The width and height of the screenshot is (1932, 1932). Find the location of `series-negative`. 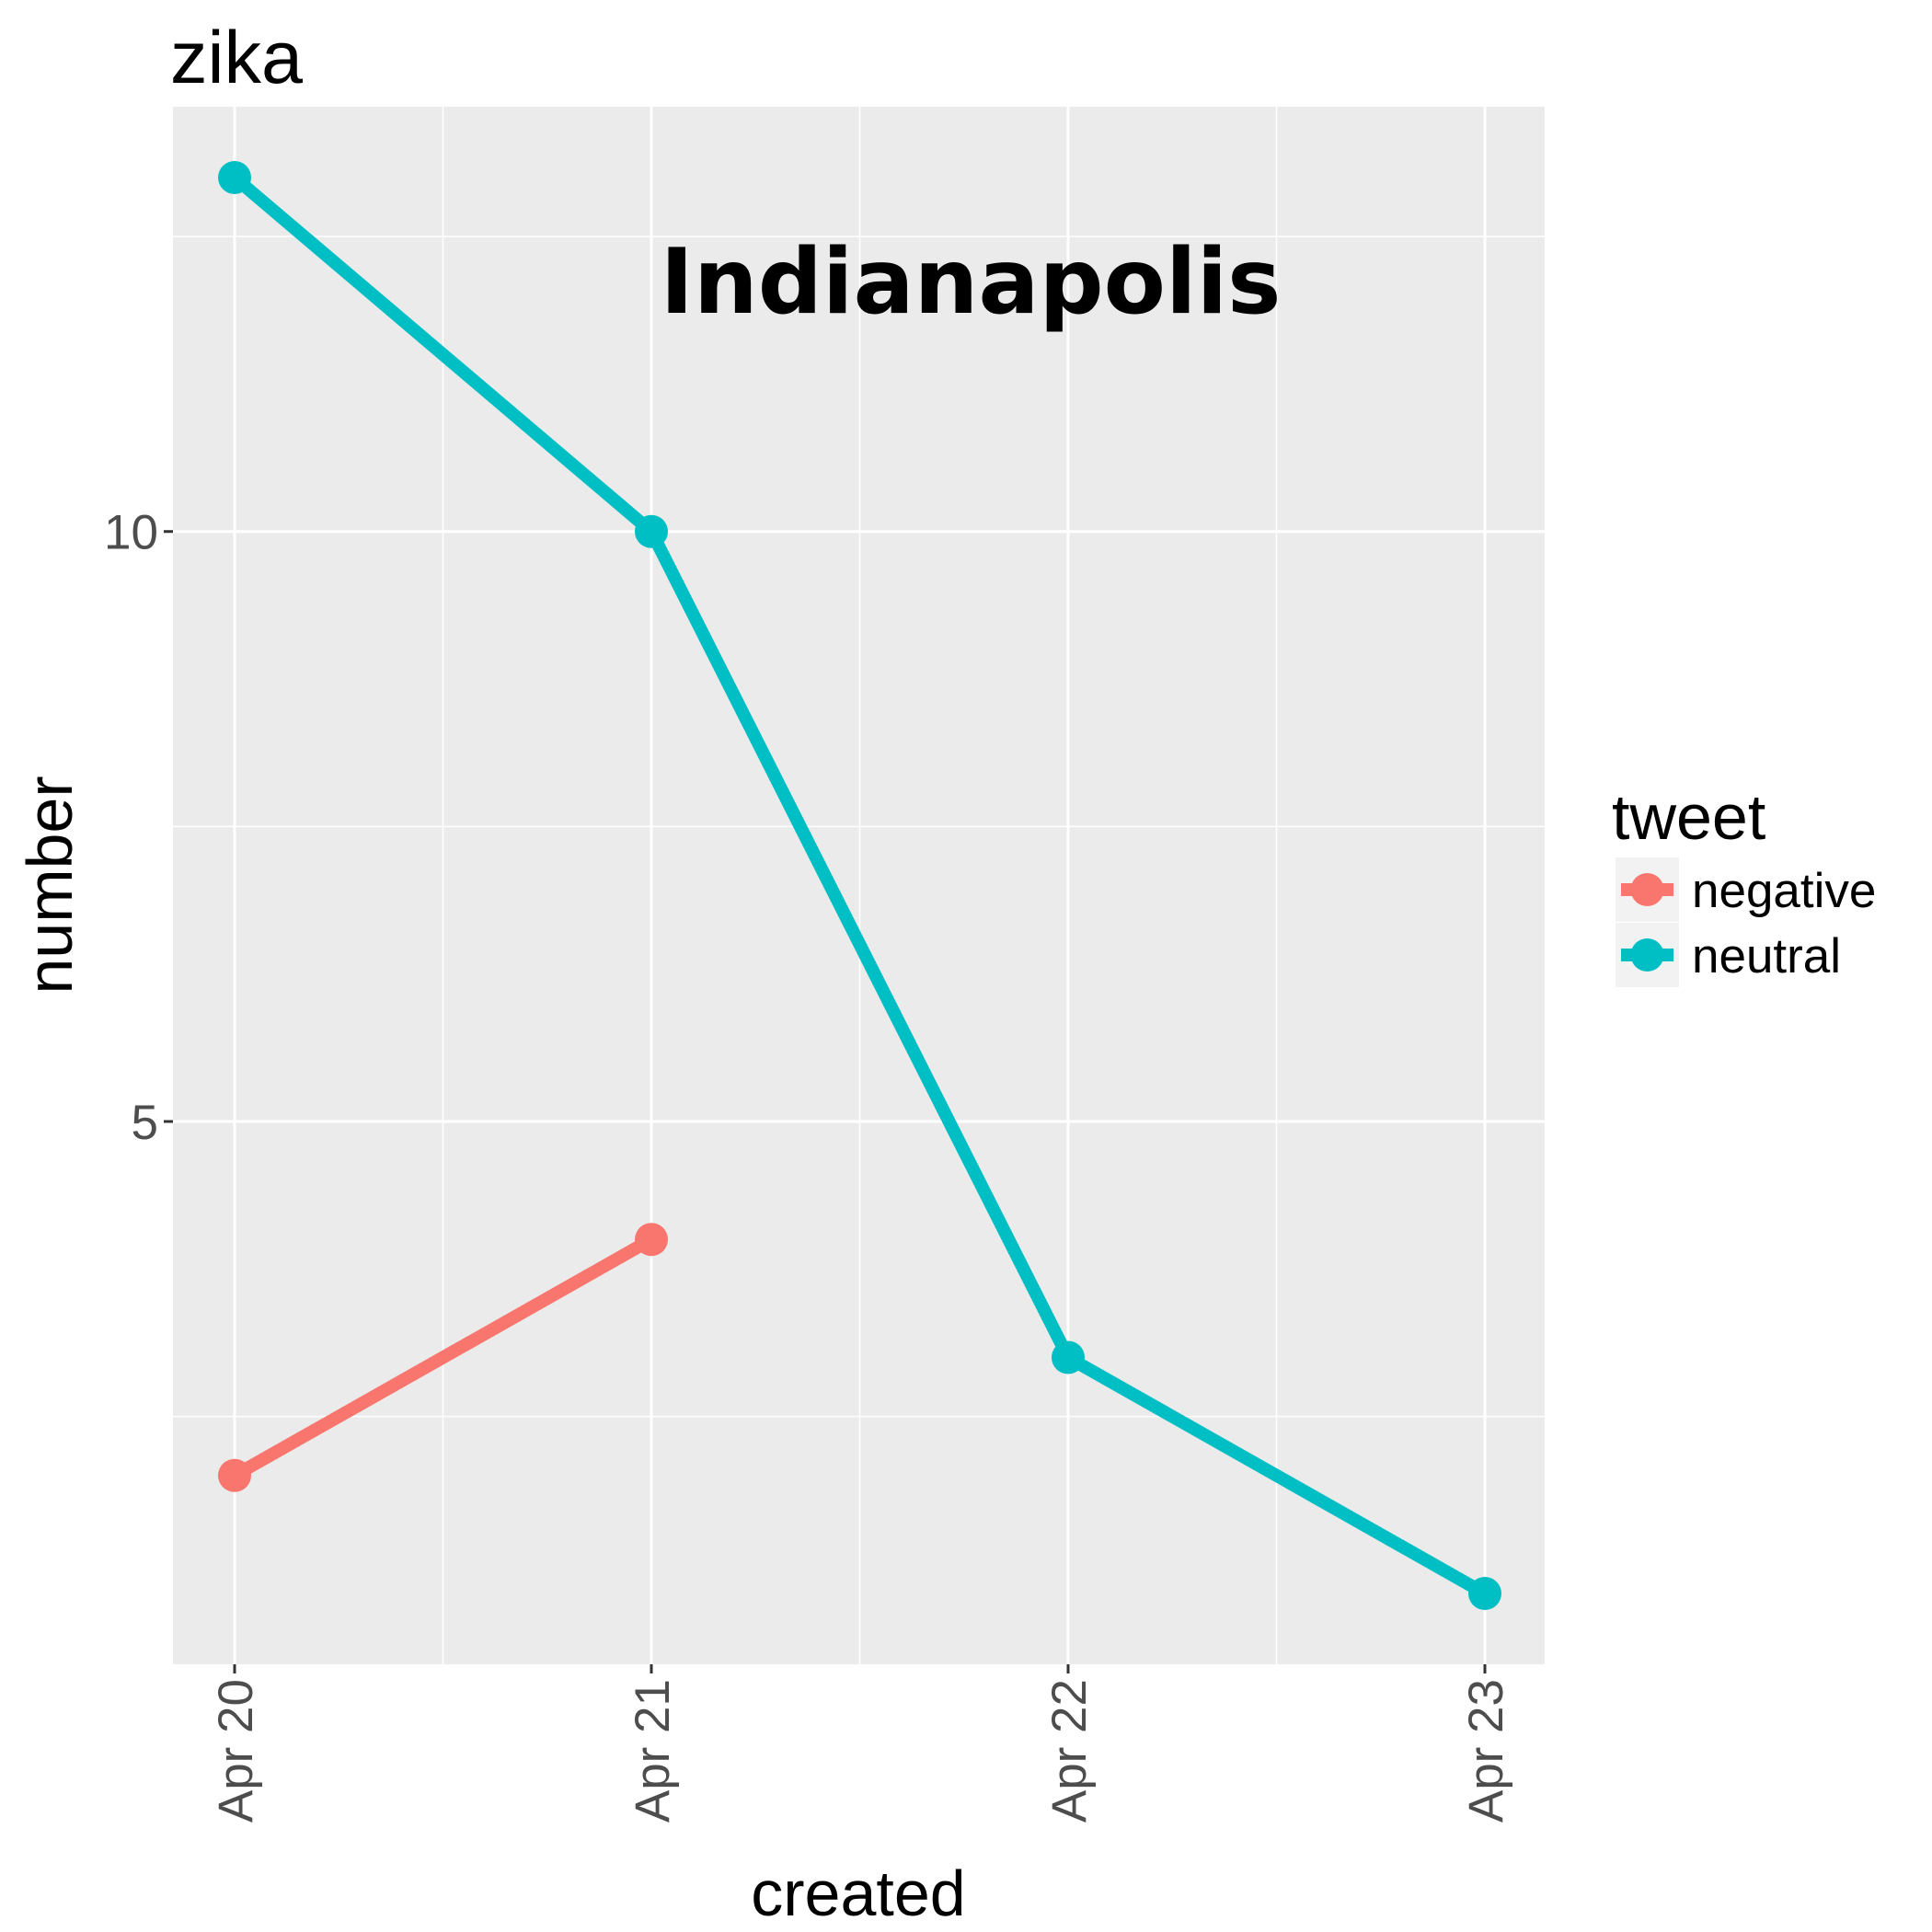

series-negative is located at coordinates (443, 1357).